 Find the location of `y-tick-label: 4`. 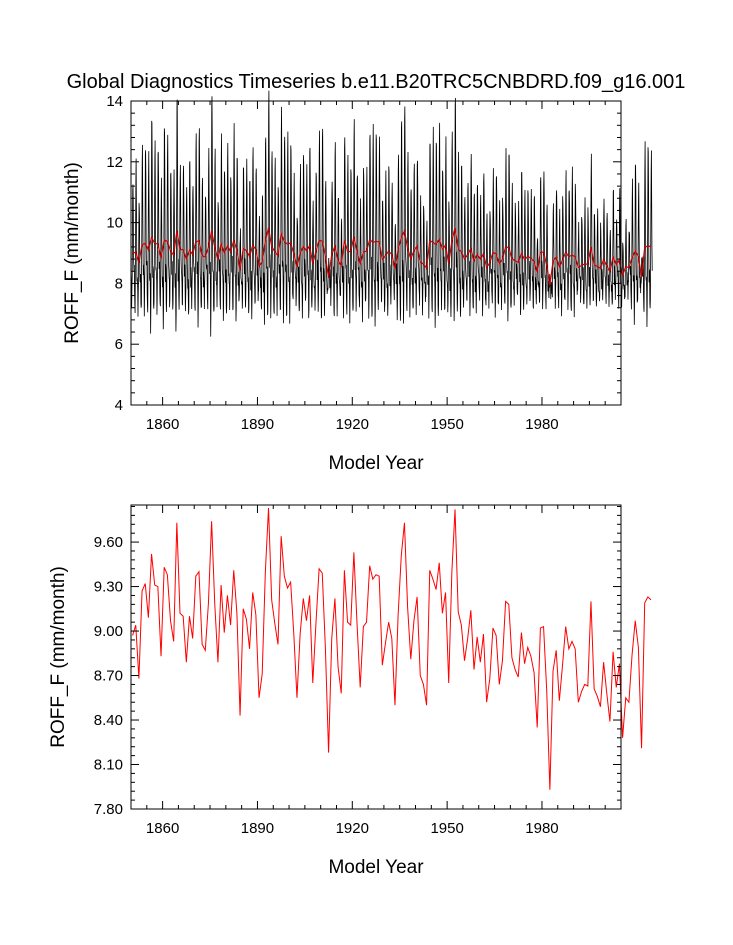

y-tick-label: 4 is located at coordinates (119, 405).